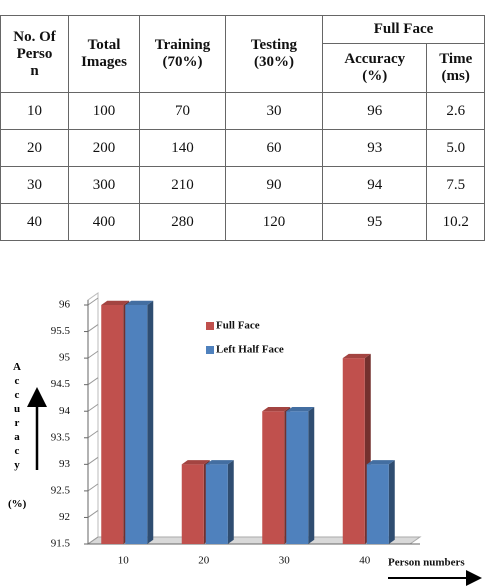 The width and height of the screenshot is (490, 586). Describe the element at coordinates (64, 517) in the screenshot. I see `y-tick-label: 92` at that location.